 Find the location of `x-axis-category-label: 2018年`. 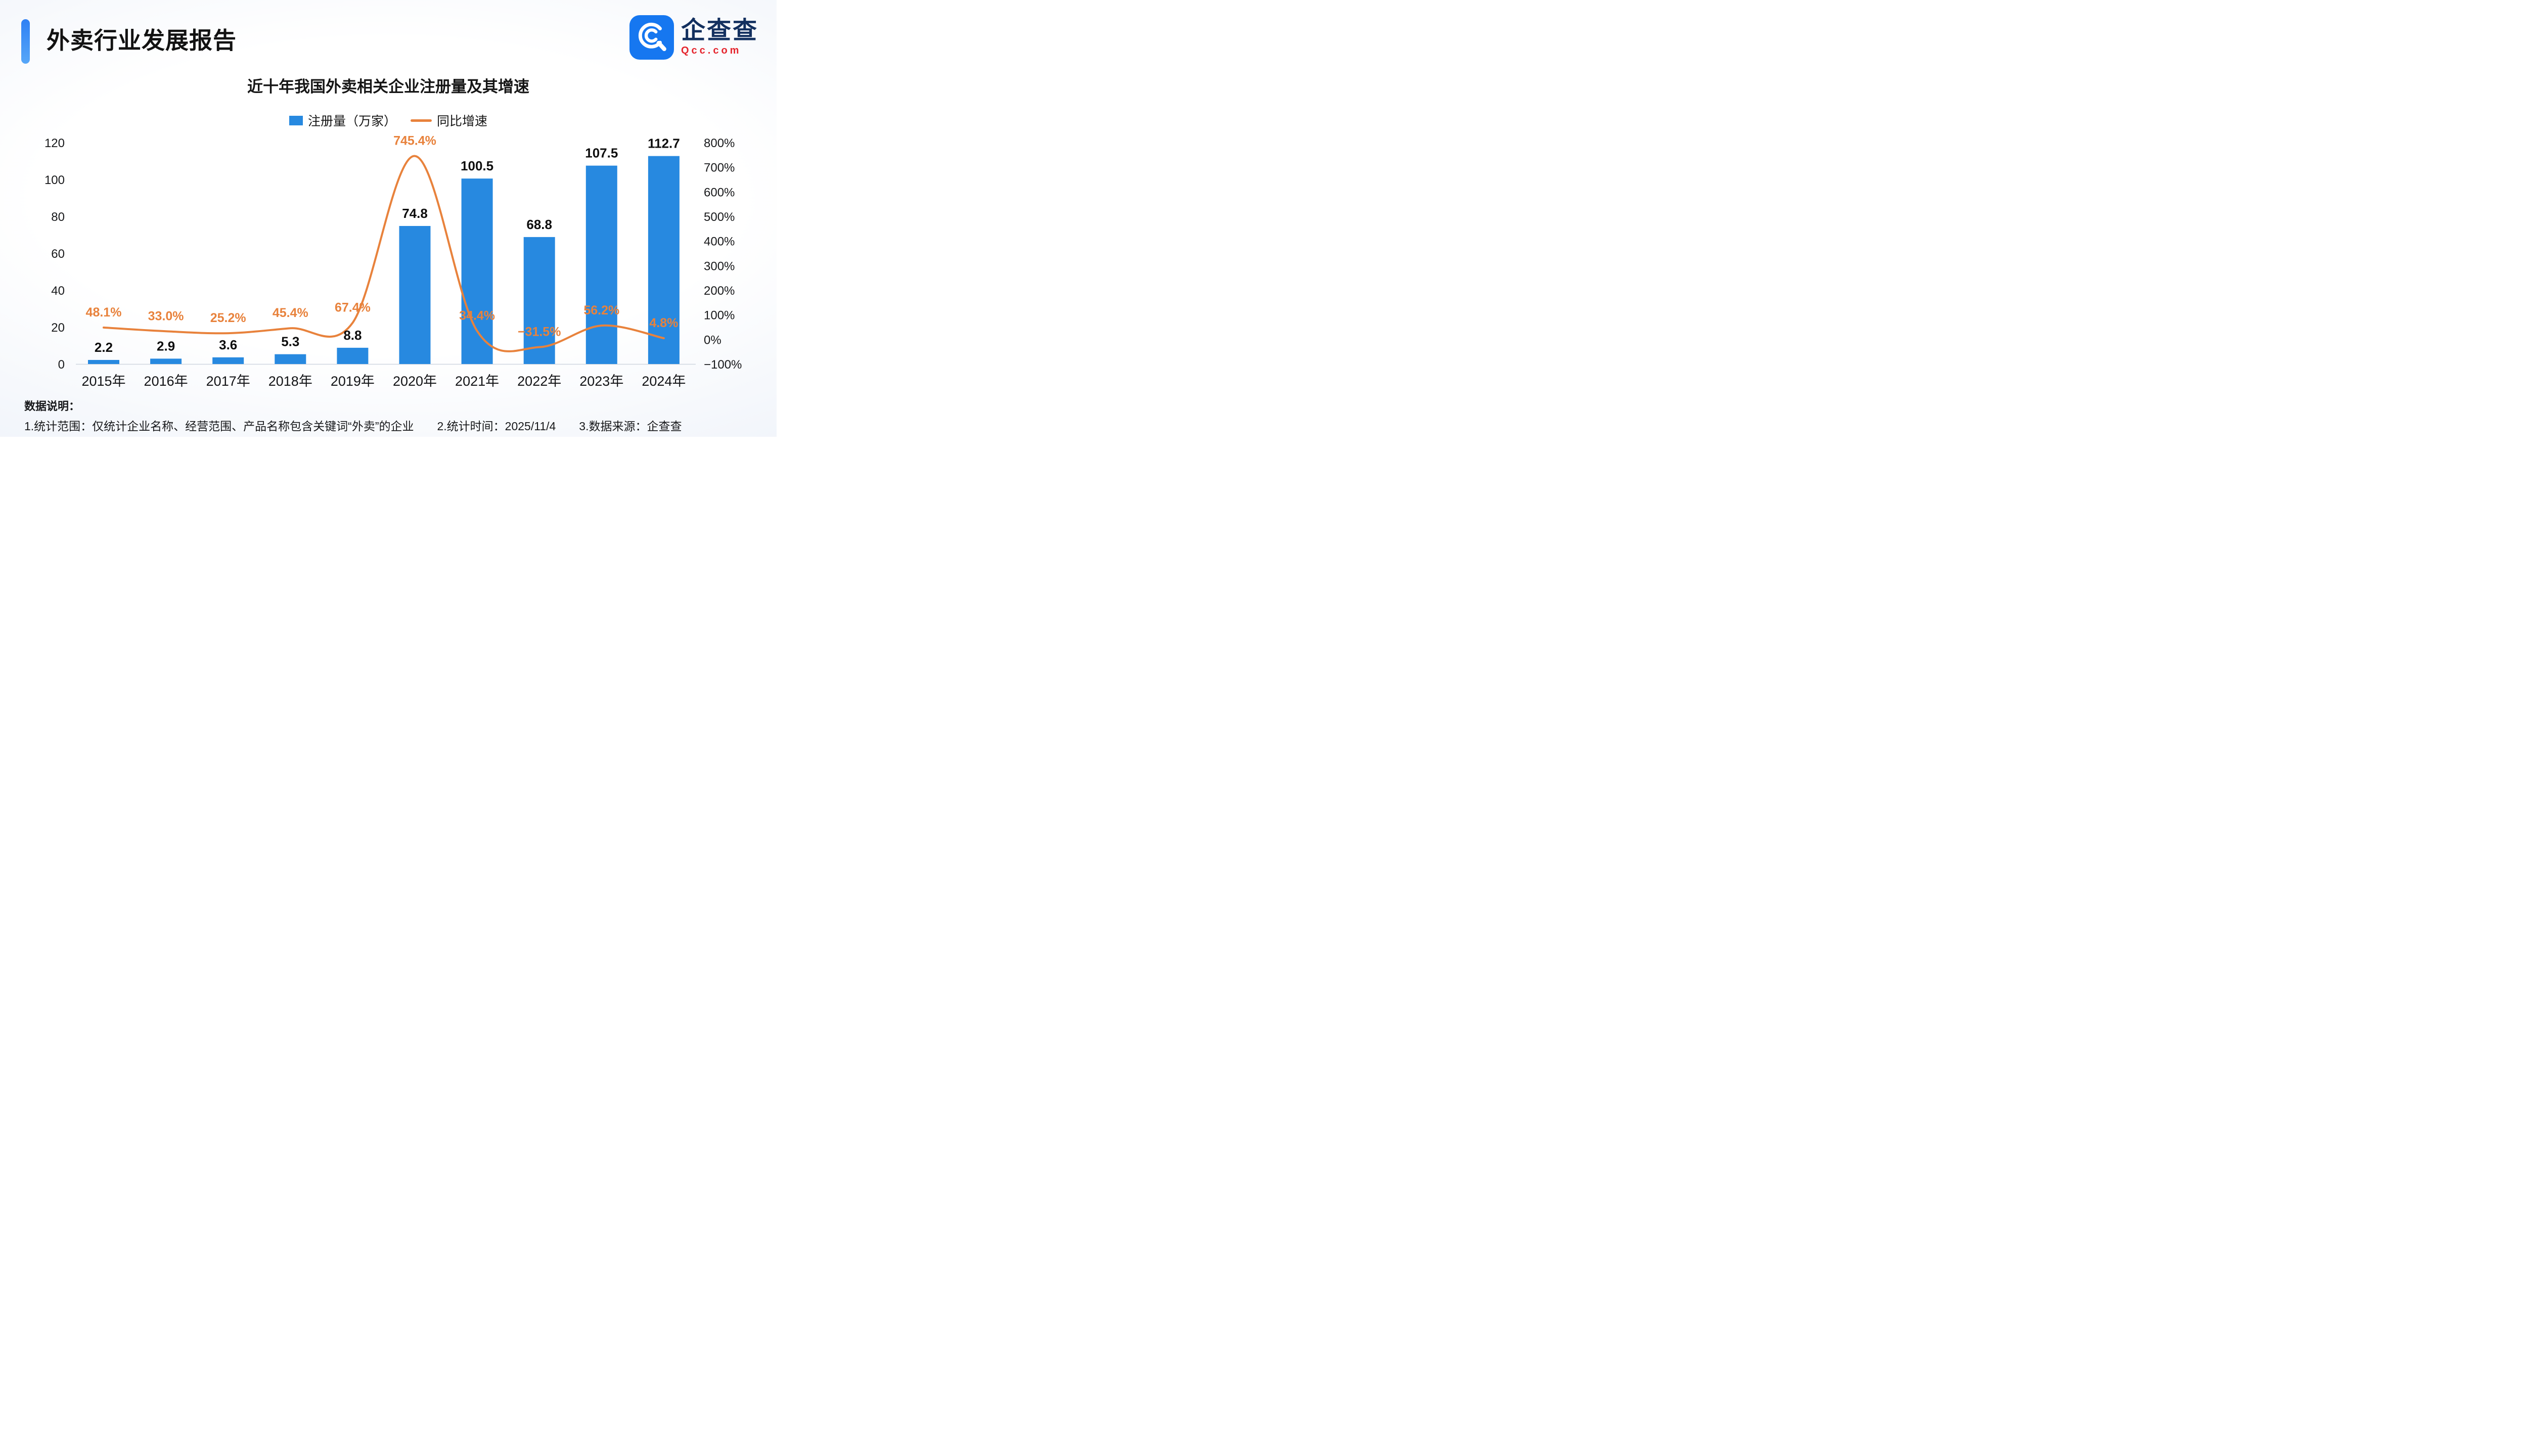

x-axis-category-label: 2018年 is located at coordinates (290, 381).